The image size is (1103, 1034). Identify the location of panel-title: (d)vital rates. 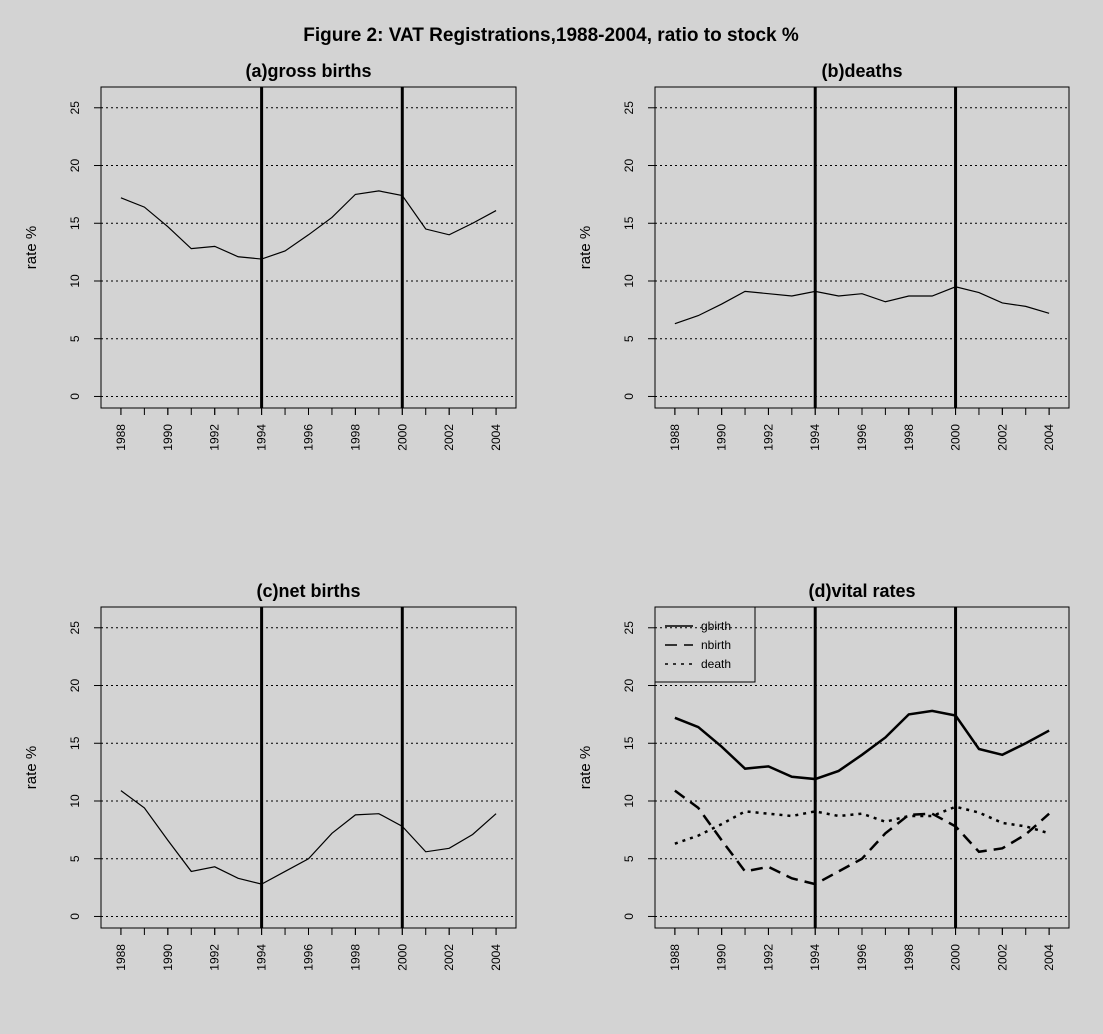
(861, 591).